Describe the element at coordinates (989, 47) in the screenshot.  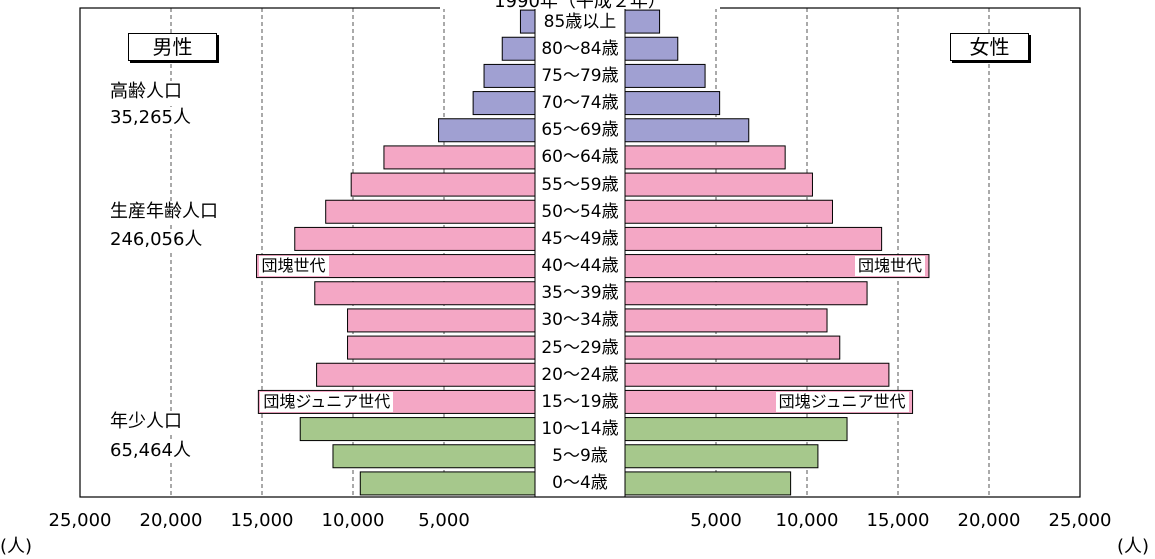
I see `female-legend-box: 女性` at that location.